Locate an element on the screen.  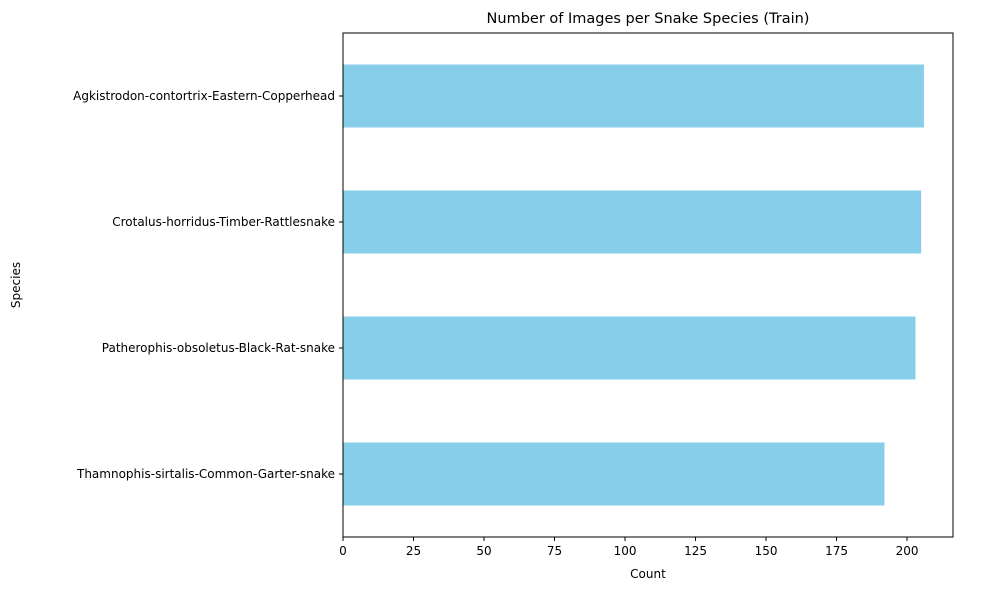
x-tick-label: 200 is located at coordinates (907, 551).